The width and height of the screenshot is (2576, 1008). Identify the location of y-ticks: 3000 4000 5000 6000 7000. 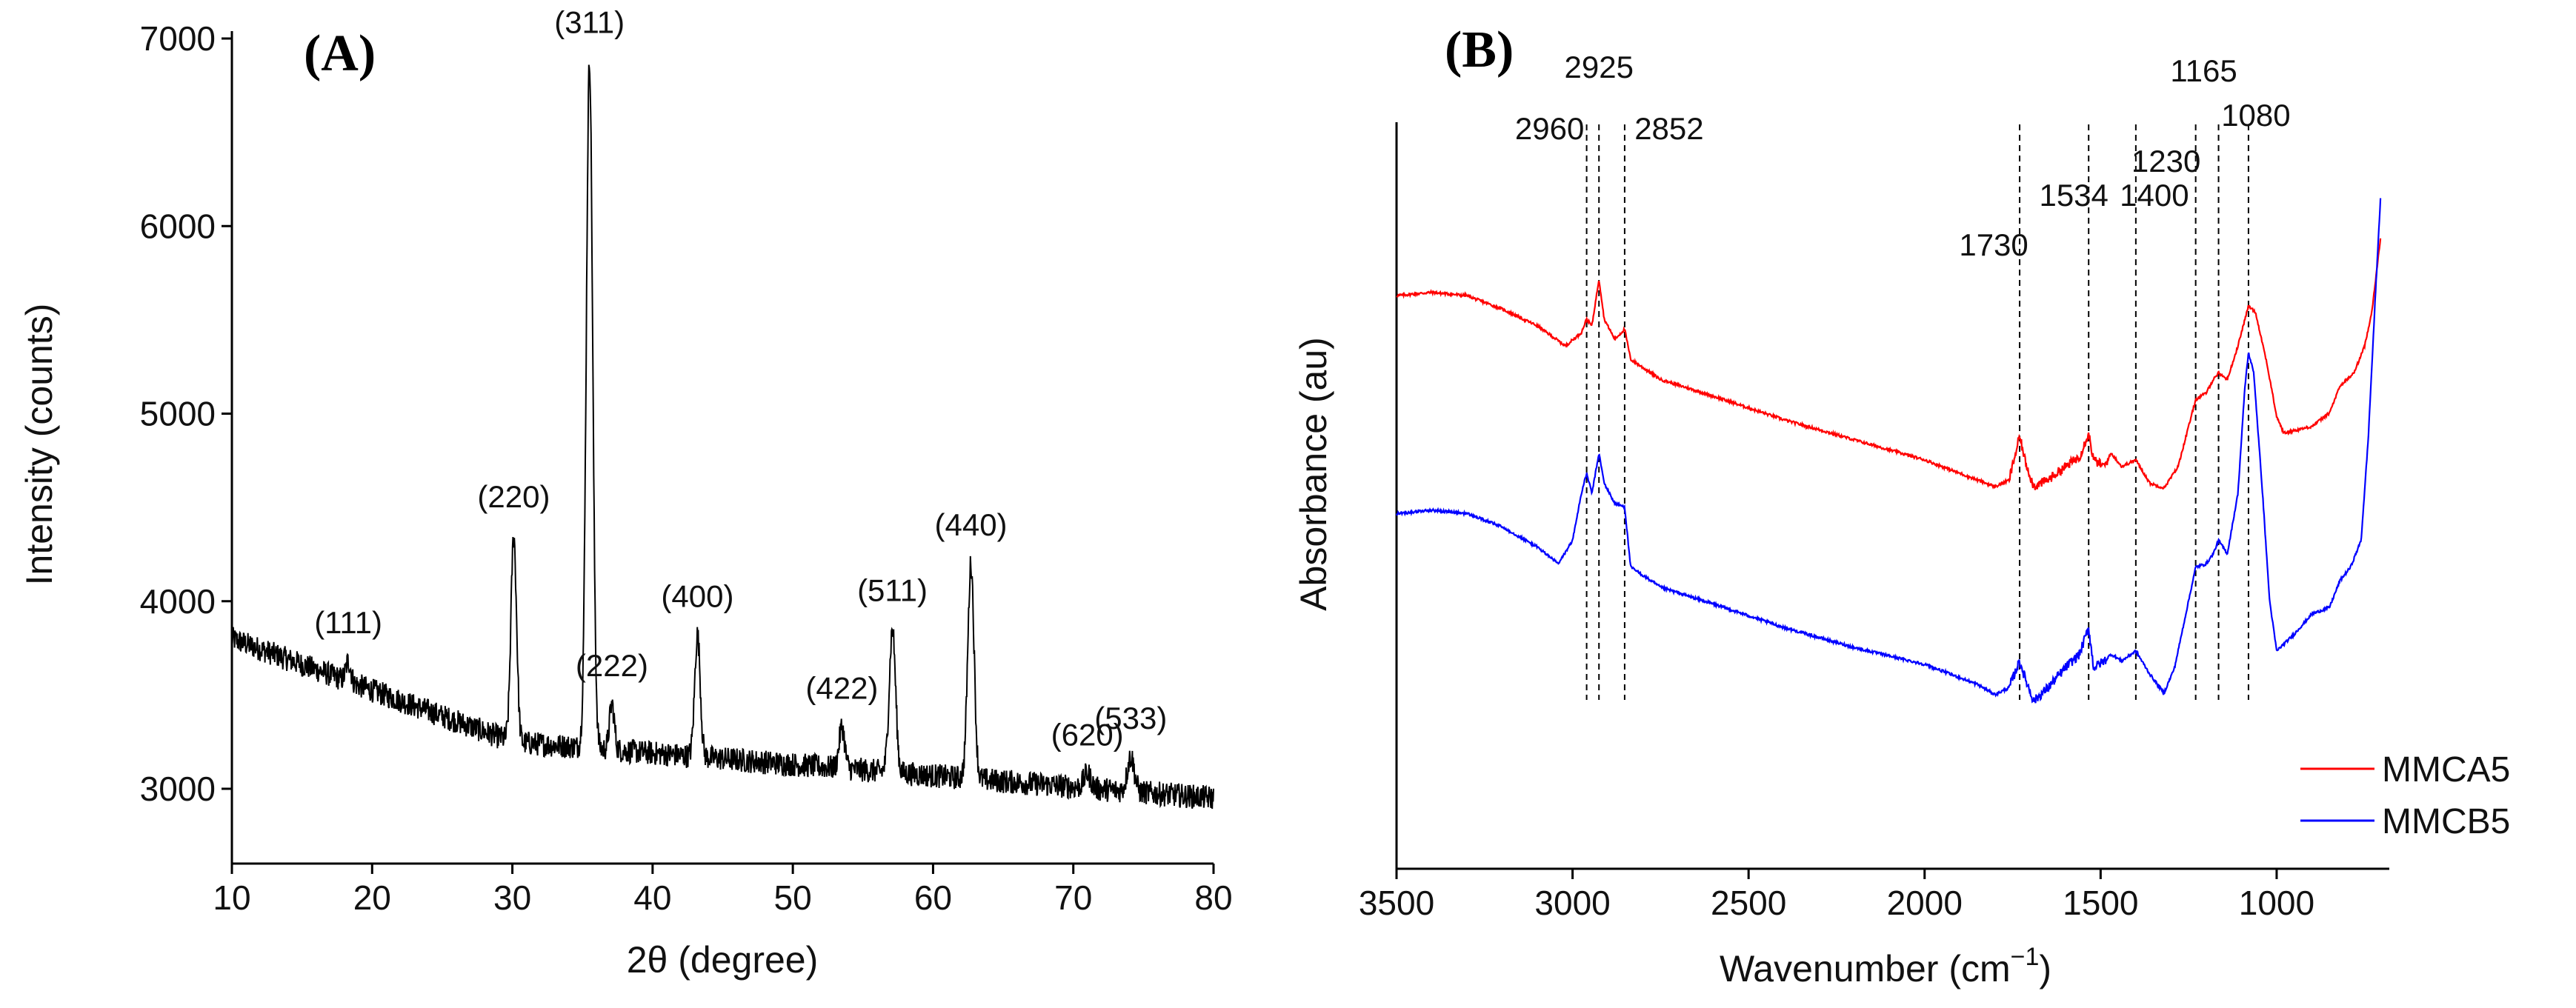
(186, 414).